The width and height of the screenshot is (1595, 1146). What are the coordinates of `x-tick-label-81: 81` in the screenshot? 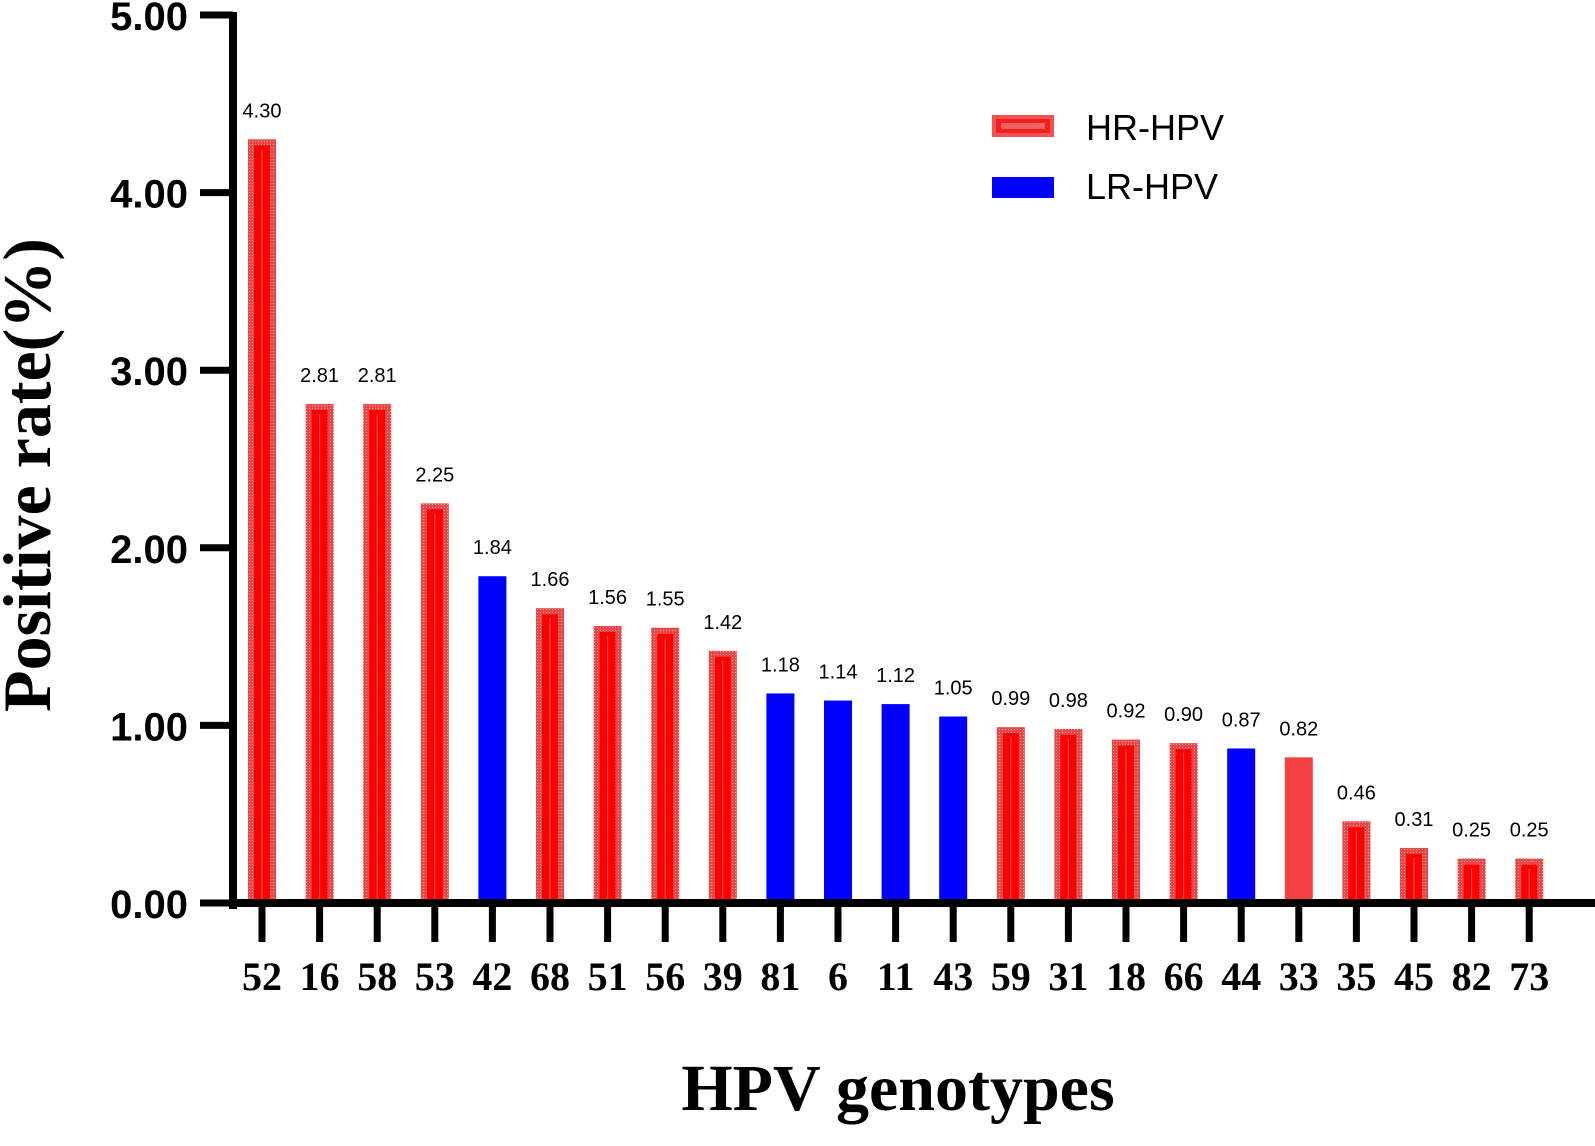 It's located at (780, 976).